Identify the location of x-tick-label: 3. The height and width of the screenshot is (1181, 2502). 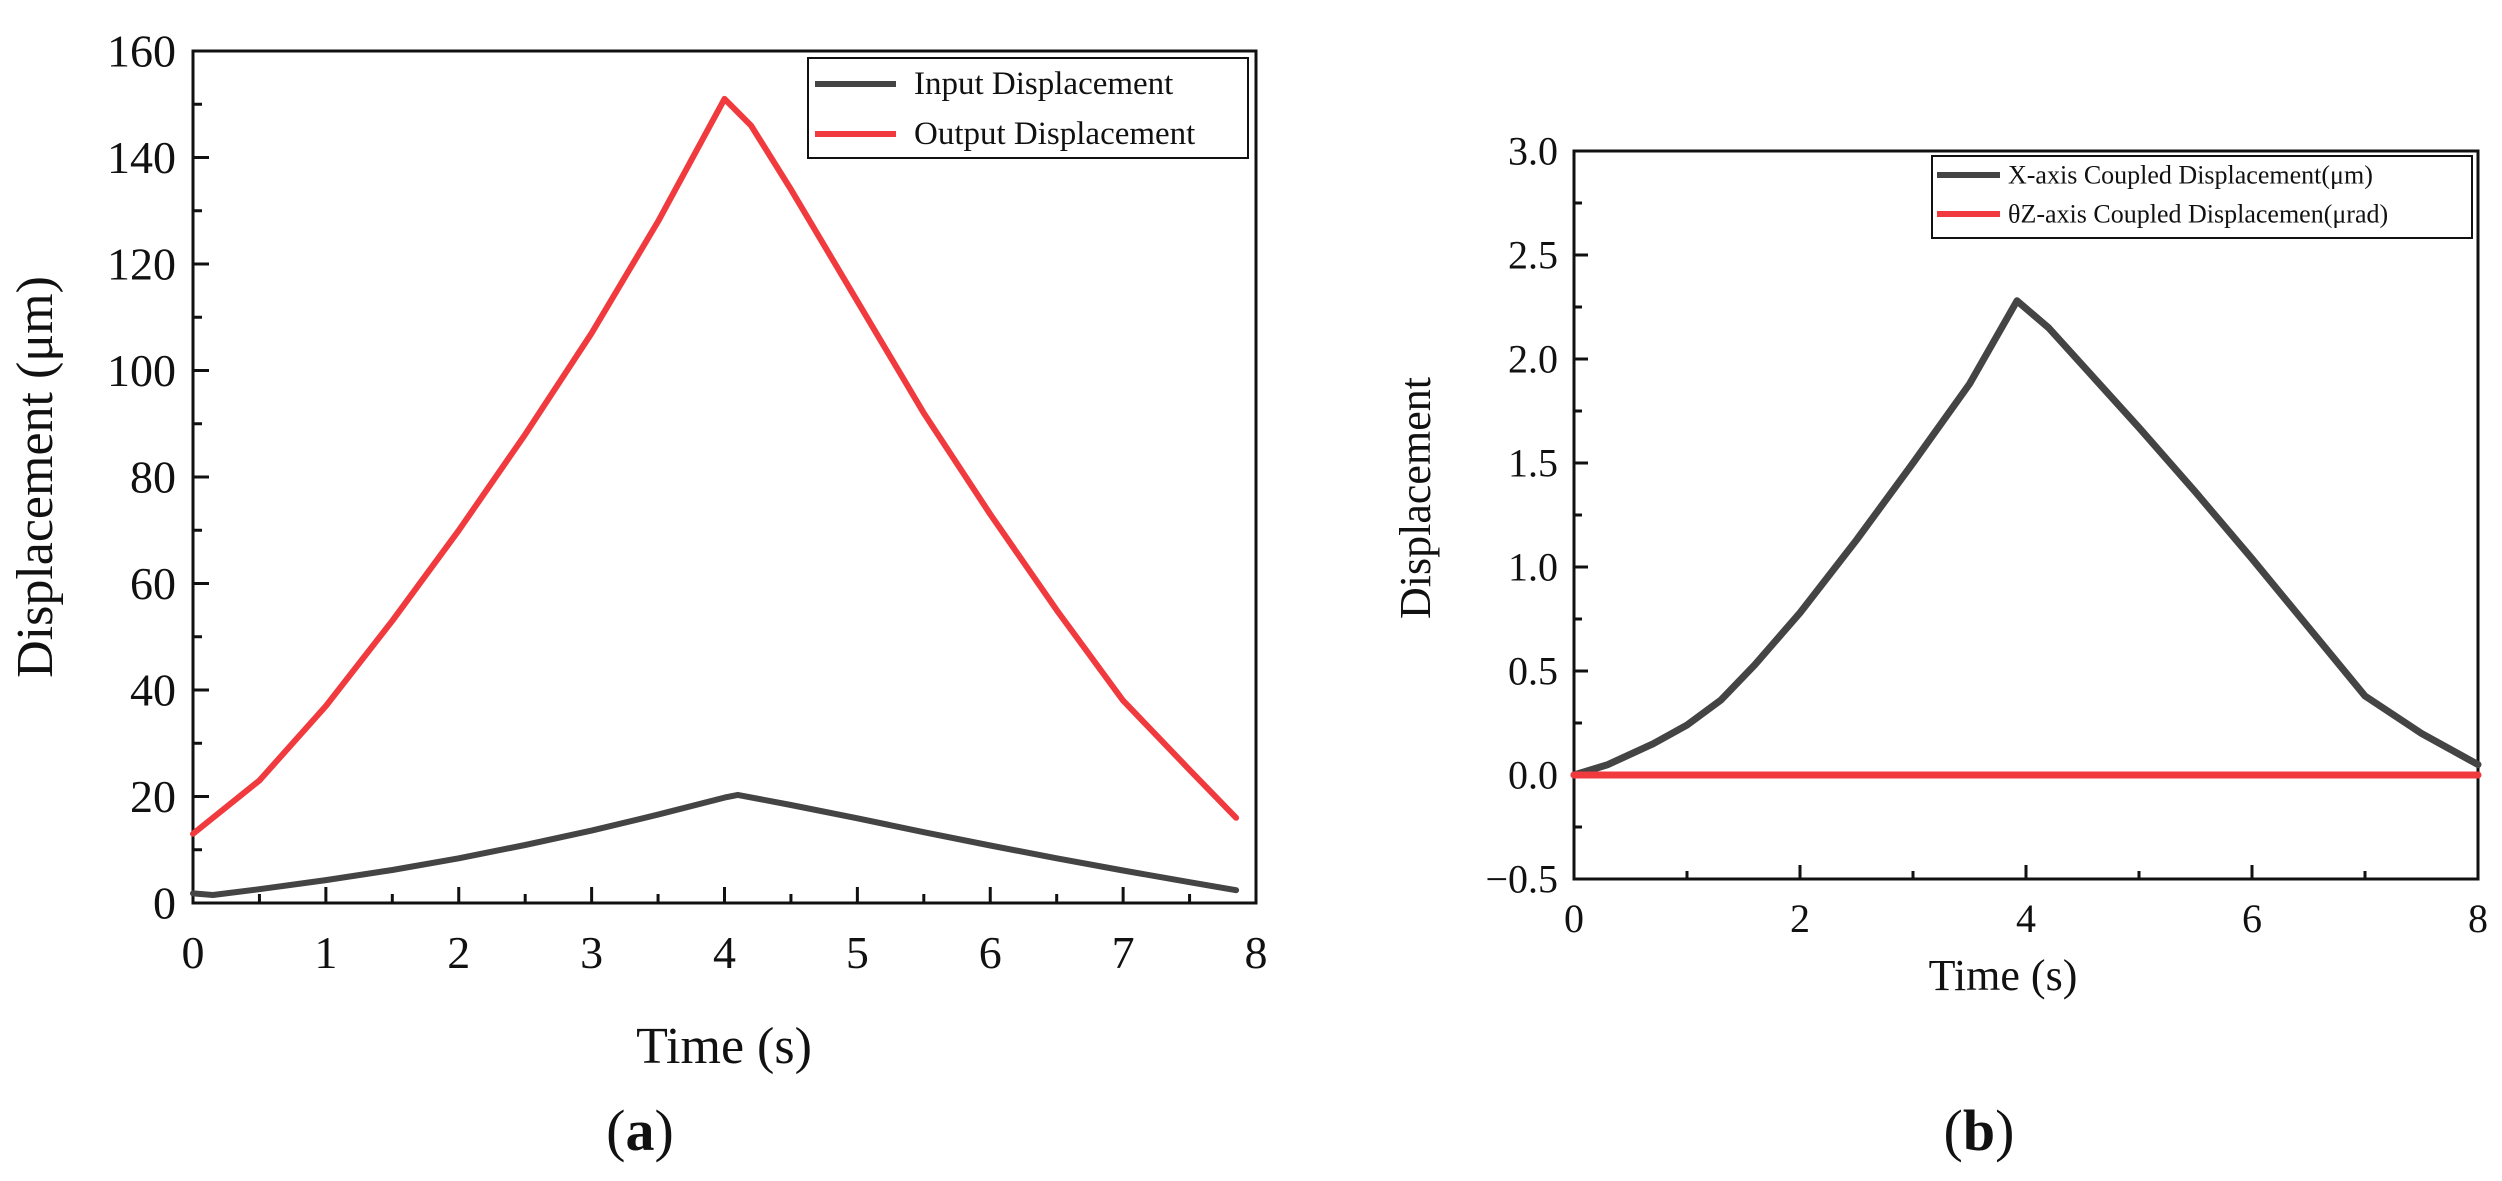
(591, 952).